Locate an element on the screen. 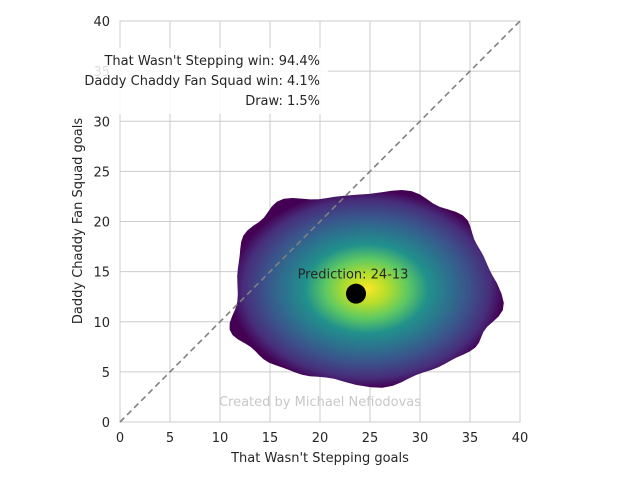  y-tick-label-6: 30 is located at coordinates (101, 122).